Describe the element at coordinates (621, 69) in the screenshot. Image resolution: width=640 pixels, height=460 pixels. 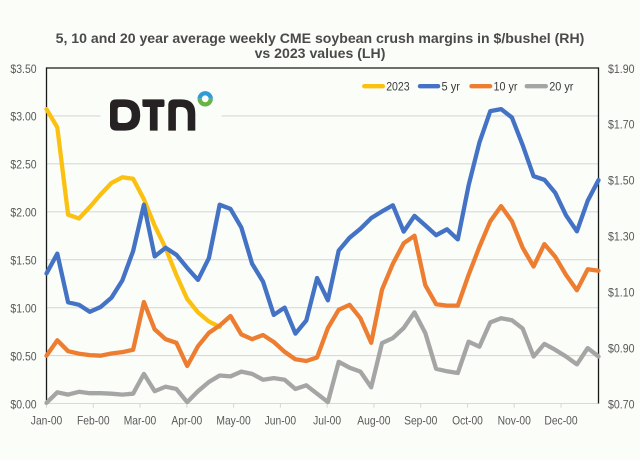
I see `svg-text: $1.90` at that location.